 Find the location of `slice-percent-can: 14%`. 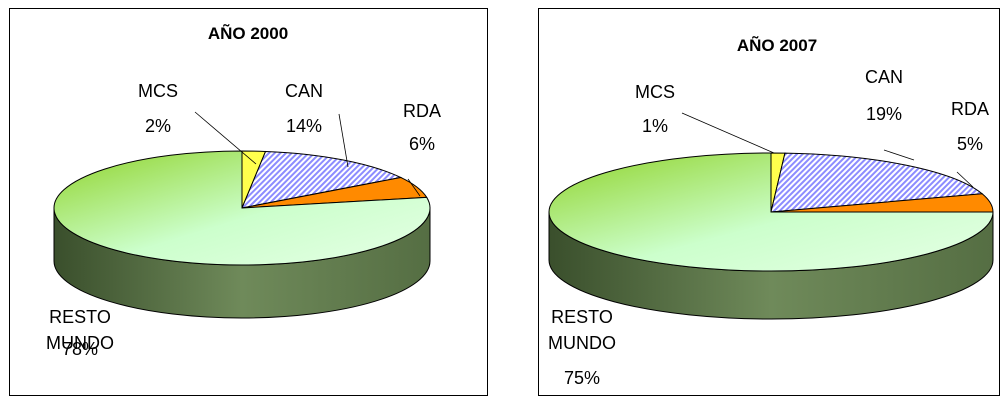

slice-percent-can: 14% is located at coordinates (304, 126).